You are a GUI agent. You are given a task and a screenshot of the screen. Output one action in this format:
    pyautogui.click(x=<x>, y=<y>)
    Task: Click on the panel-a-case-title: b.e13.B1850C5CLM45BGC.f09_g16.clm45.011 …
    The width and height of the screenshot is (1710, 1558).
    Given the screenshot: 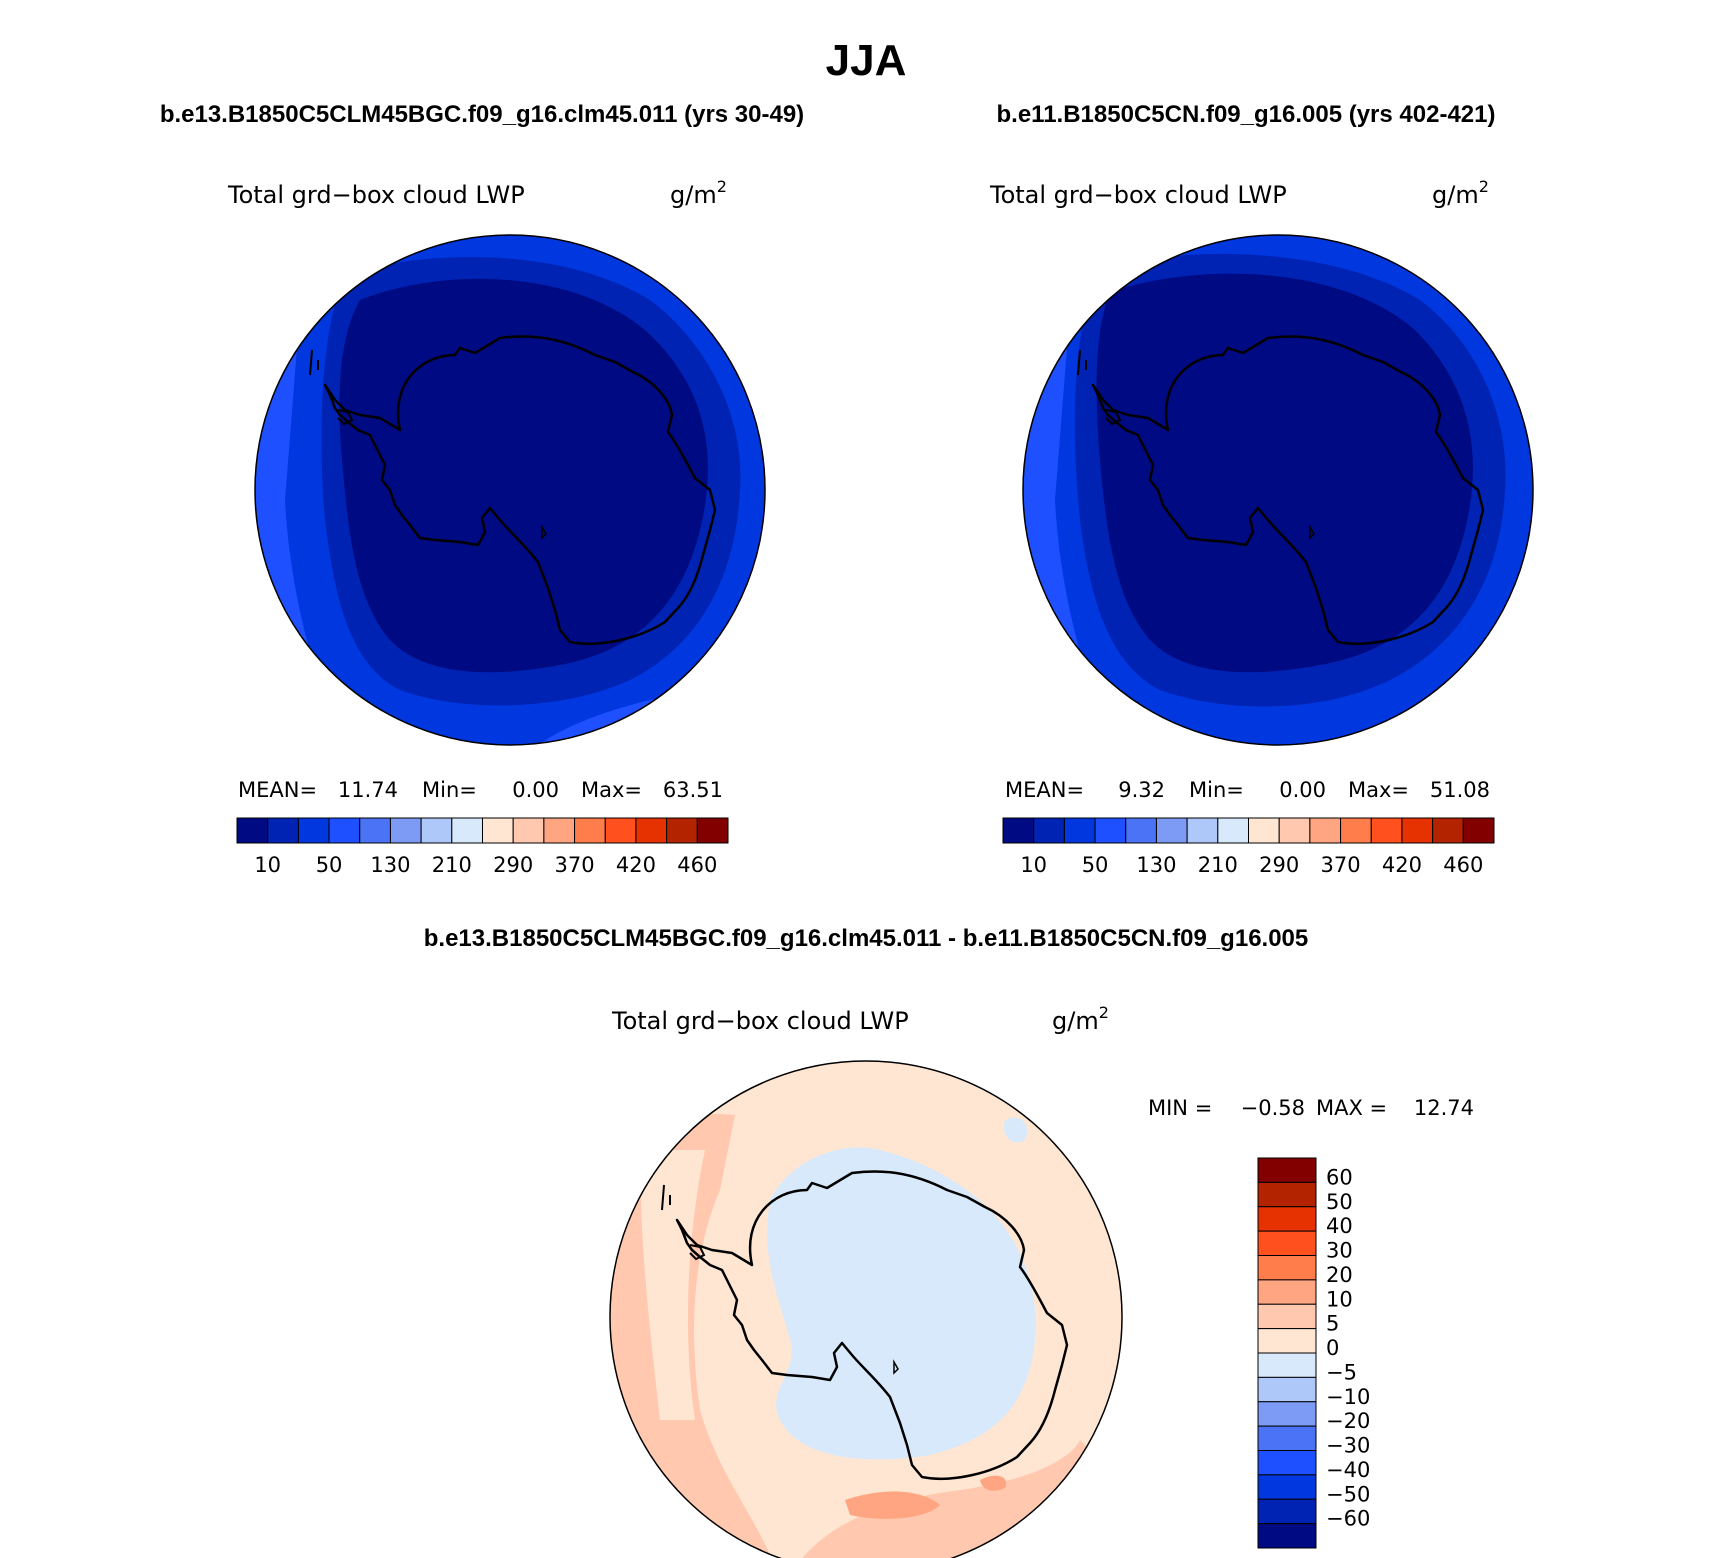 What is the action you would take?
    pyautogui.click(x=482, y=114)
    